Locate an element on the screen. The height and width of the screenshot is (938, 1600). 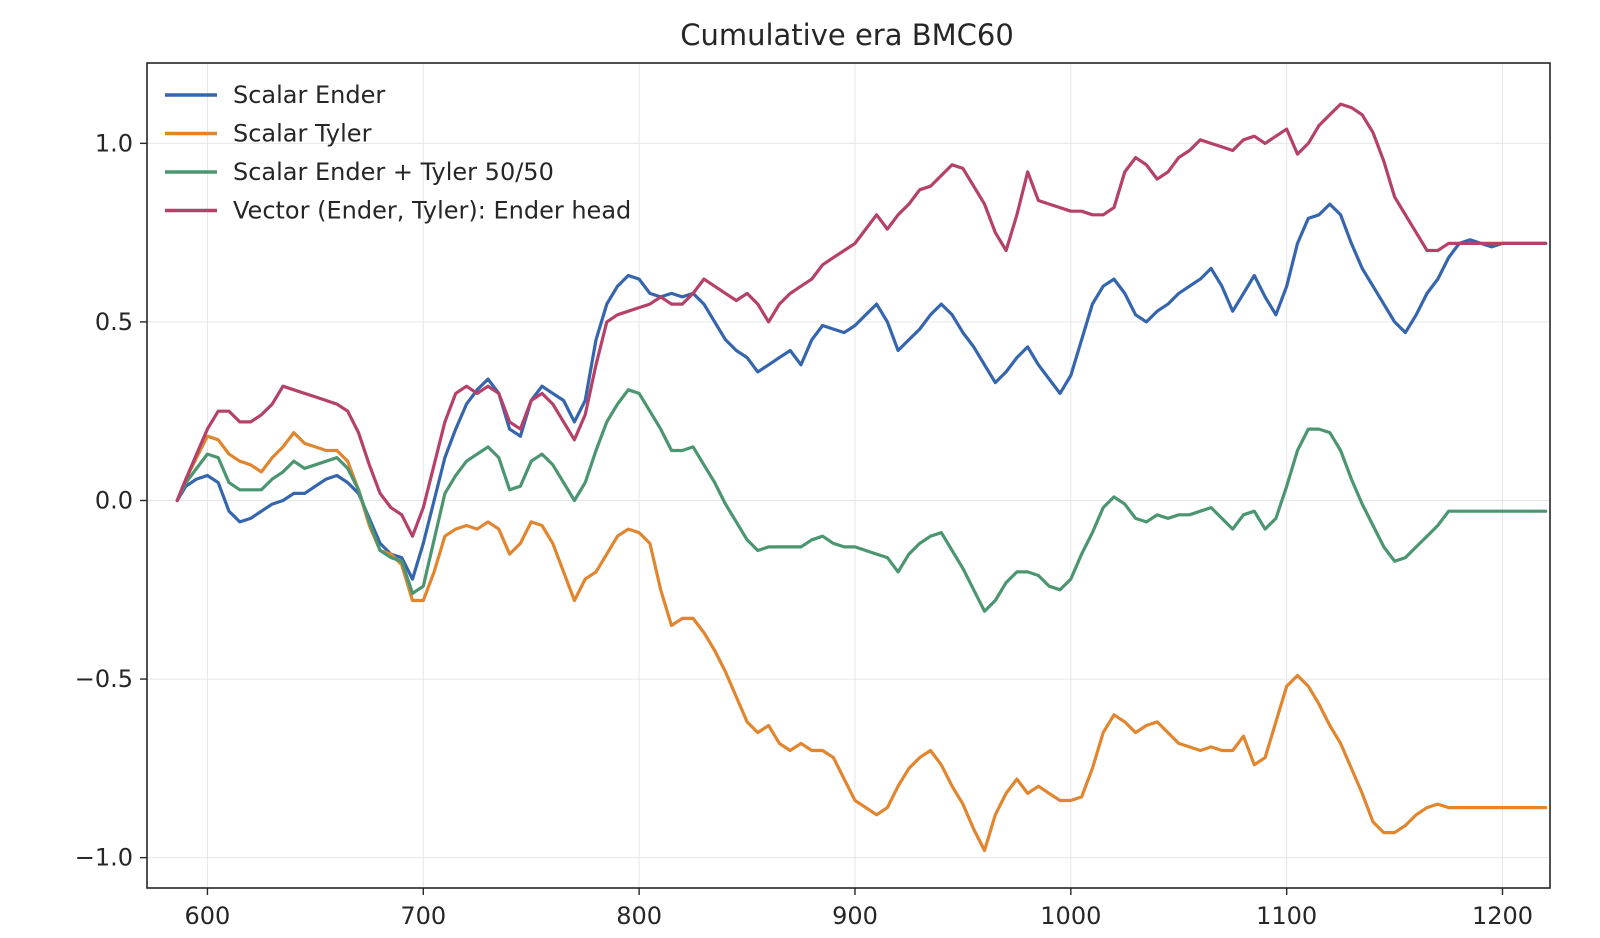
y-tick-label: −0.5 is located at coordinates (104, 679).